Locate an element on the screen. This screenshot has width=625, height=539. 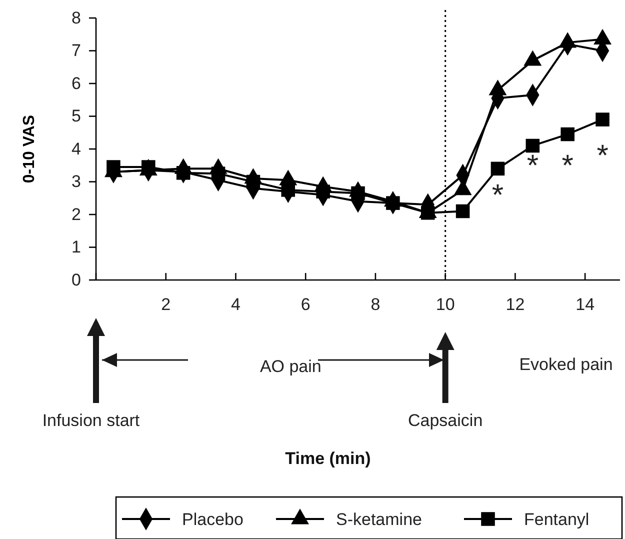
y-tick-label: 4 is located at coordinates (76, 148).